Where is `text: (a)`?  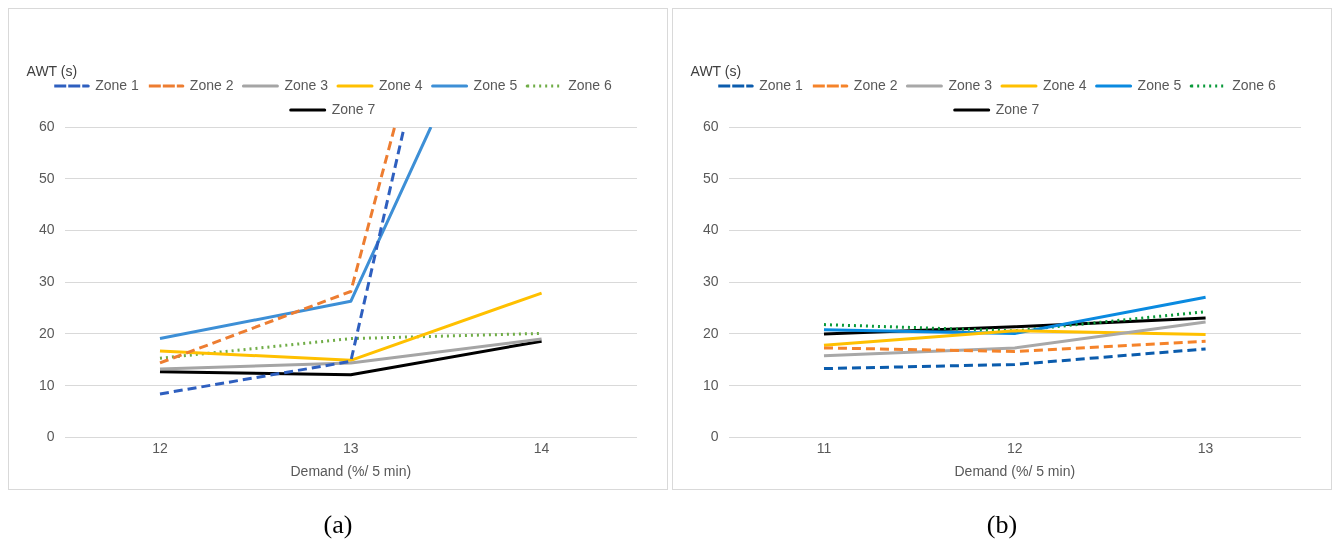
text: (a) is located at coordinates (338, 525).